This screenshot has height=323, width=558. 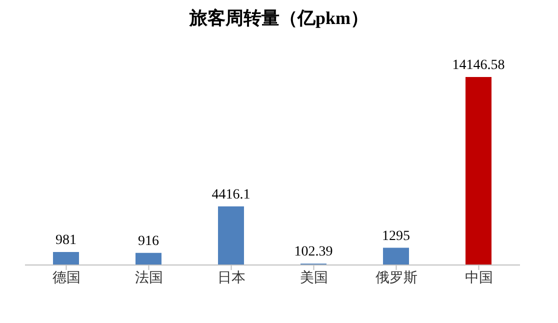 I want to click on data-label: 4416.1, so click(x=231, y=194).